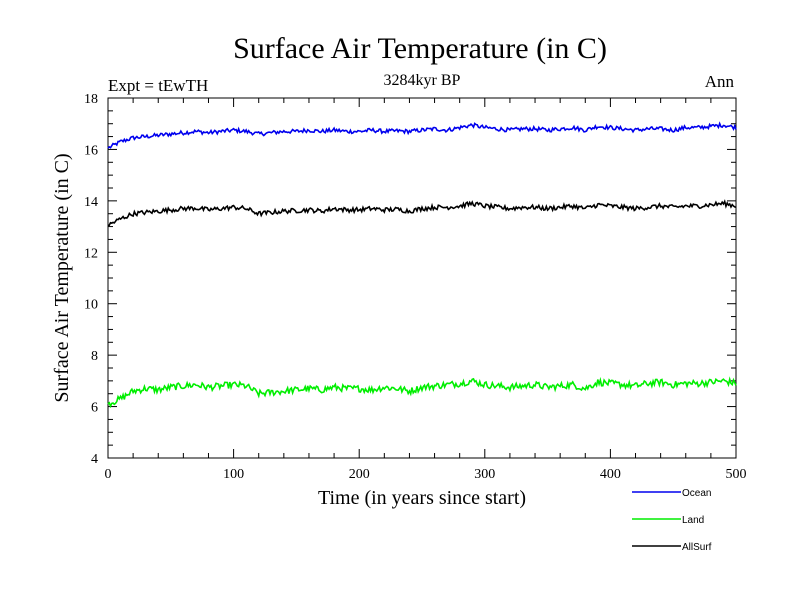 The width and height of the screenshot is (800, 600). Describe the element at coordinates (108, 474) in the screenshot. I see `x-tick-label: 0` at that location.